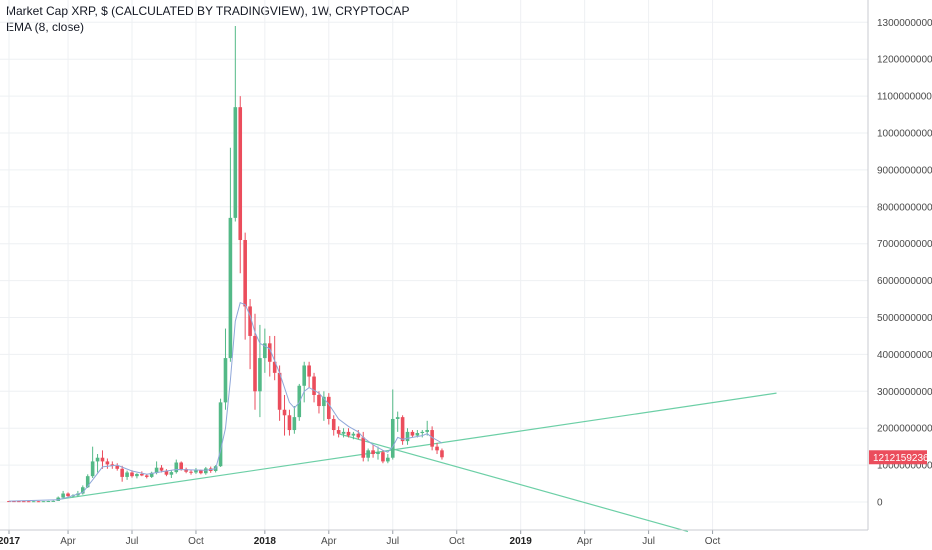  Describe the element at coordinates (513, 483) in the screenshot. I see `trendline` at that location.